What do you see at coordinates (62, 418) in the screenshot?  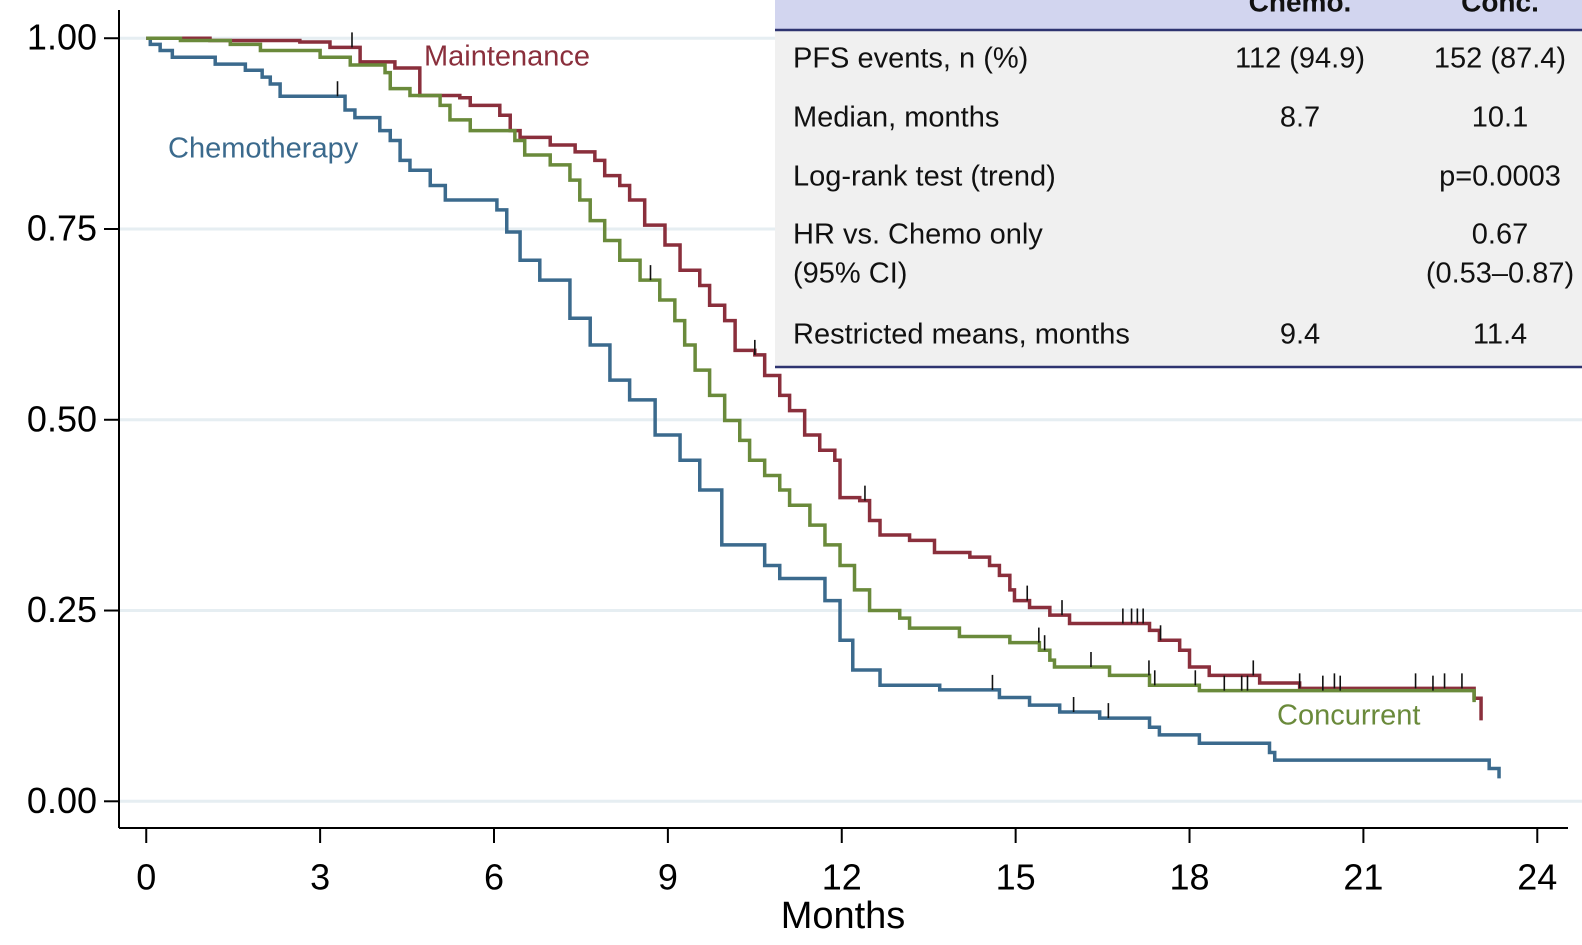 I see `y-tick-label: 0.50` at bounding box center [62, 418].